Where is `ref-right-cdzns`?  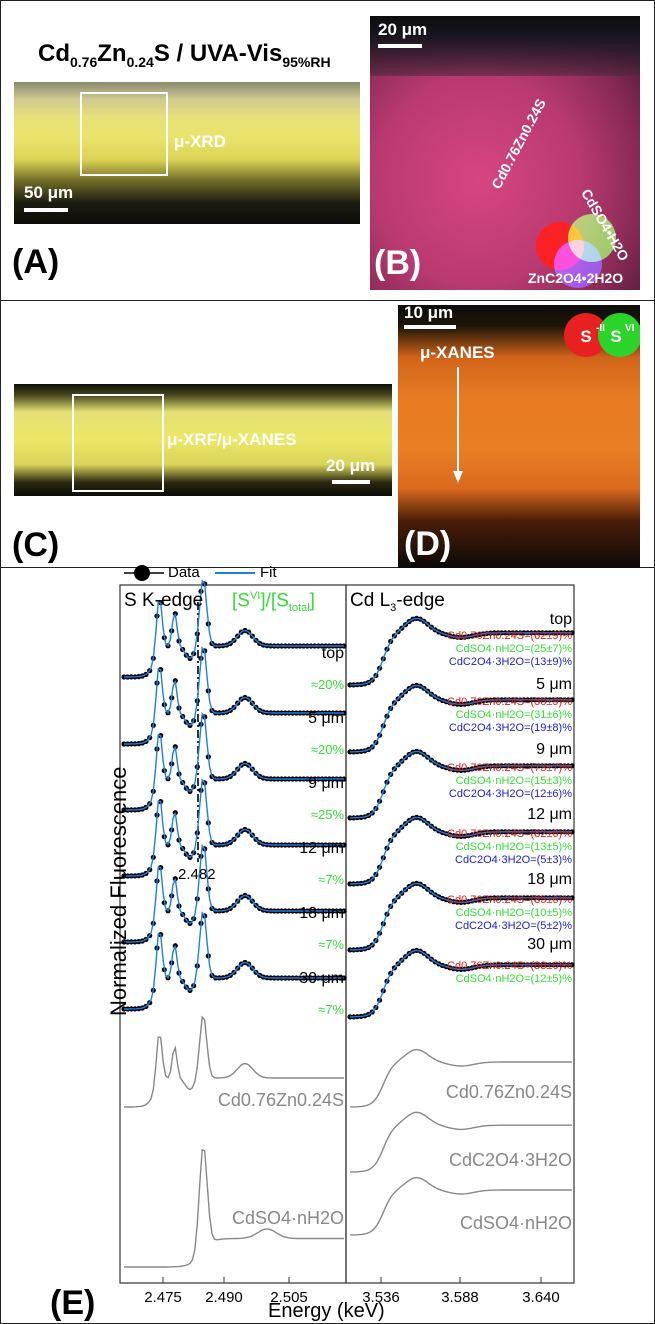
ref-right-cdzns is located at coordinates (461, 1078).